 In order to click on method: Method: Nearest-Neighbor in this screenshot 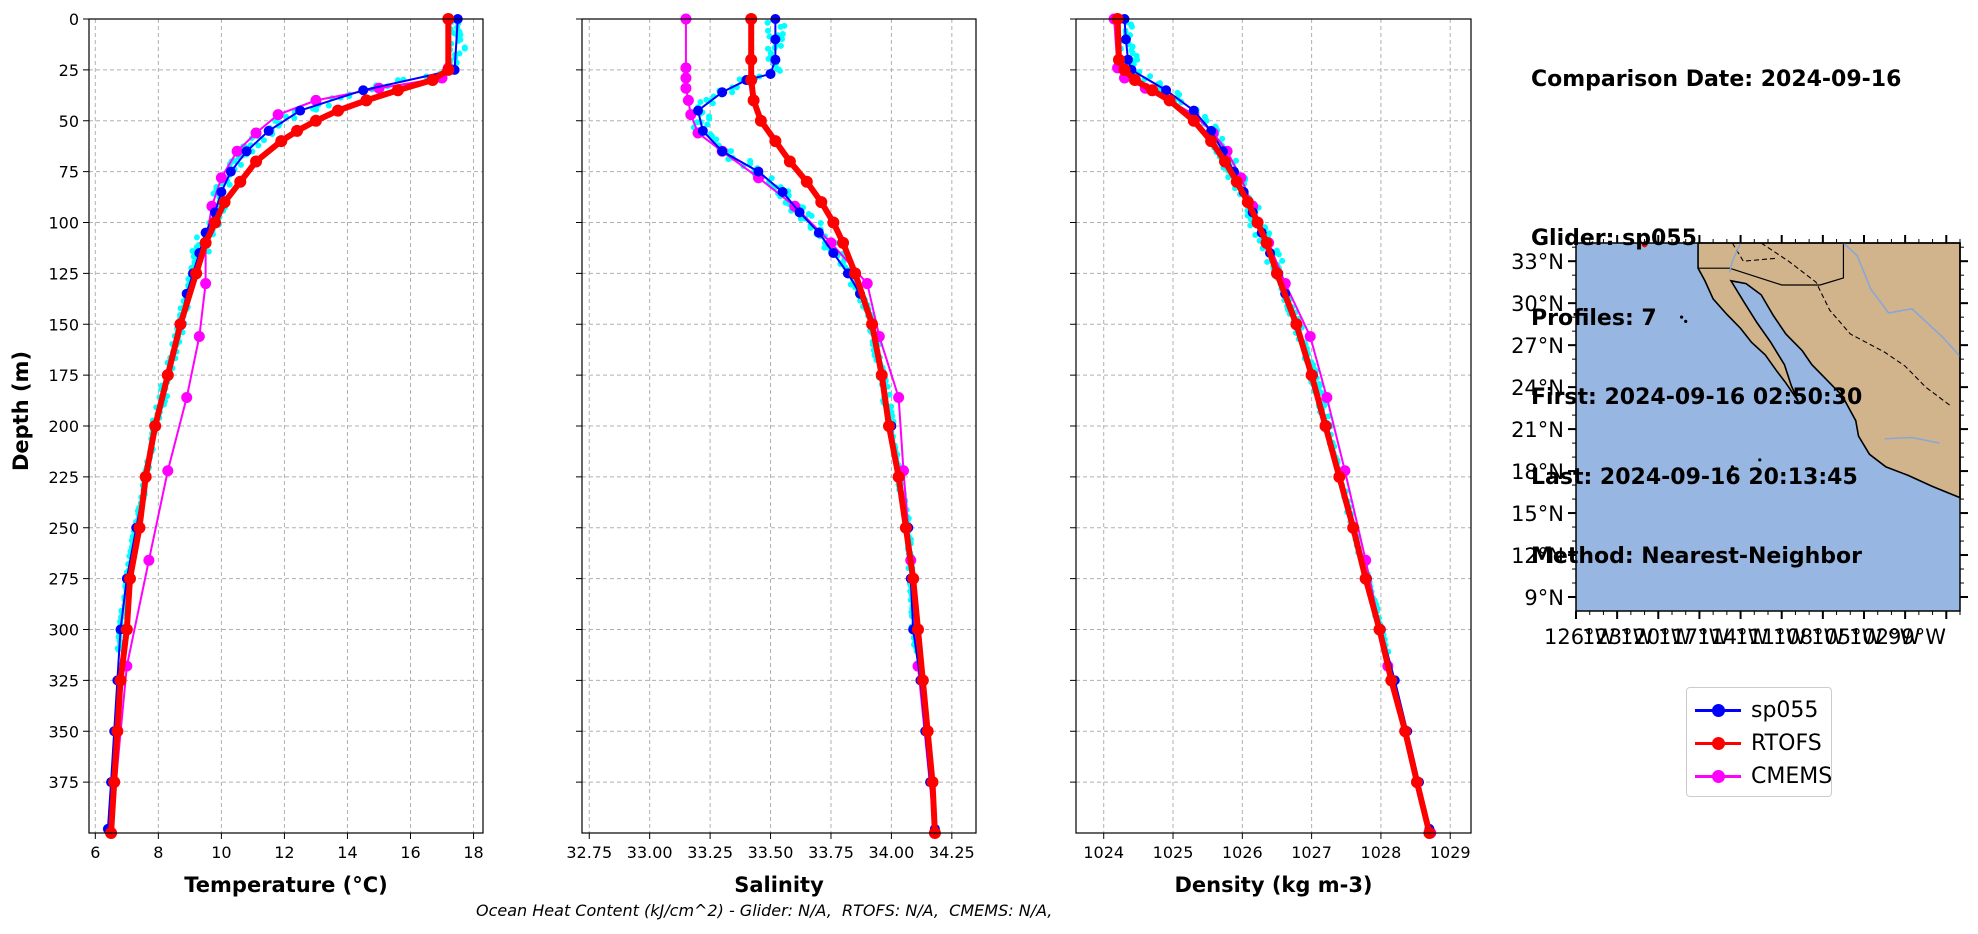, I will do `click(1696, 556)`.